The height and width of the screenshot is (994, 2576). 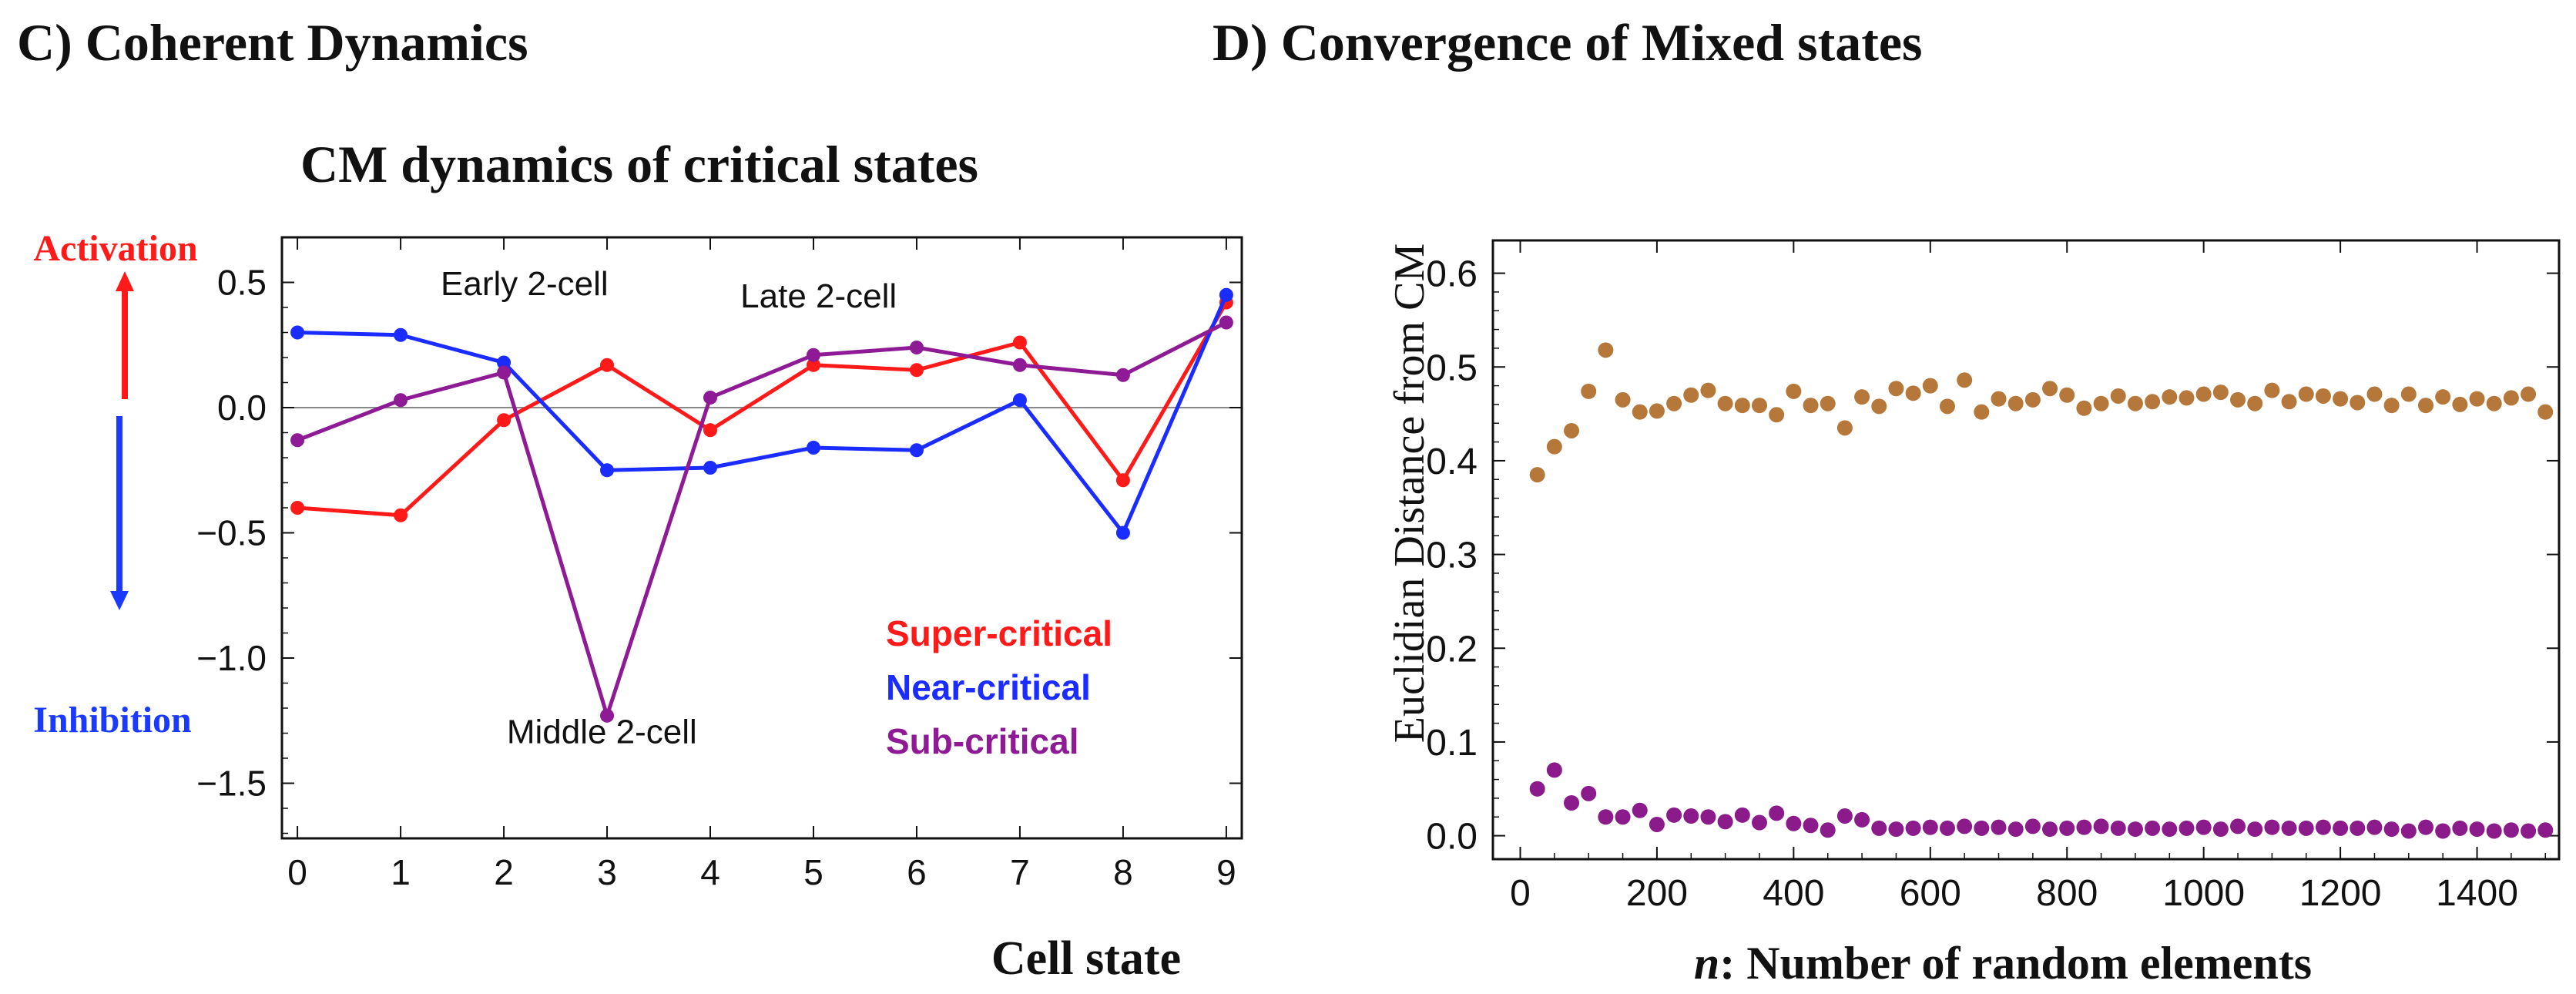 I want to click on chart-d-ytick-label: 0.0, so click(x=1452, y=837).